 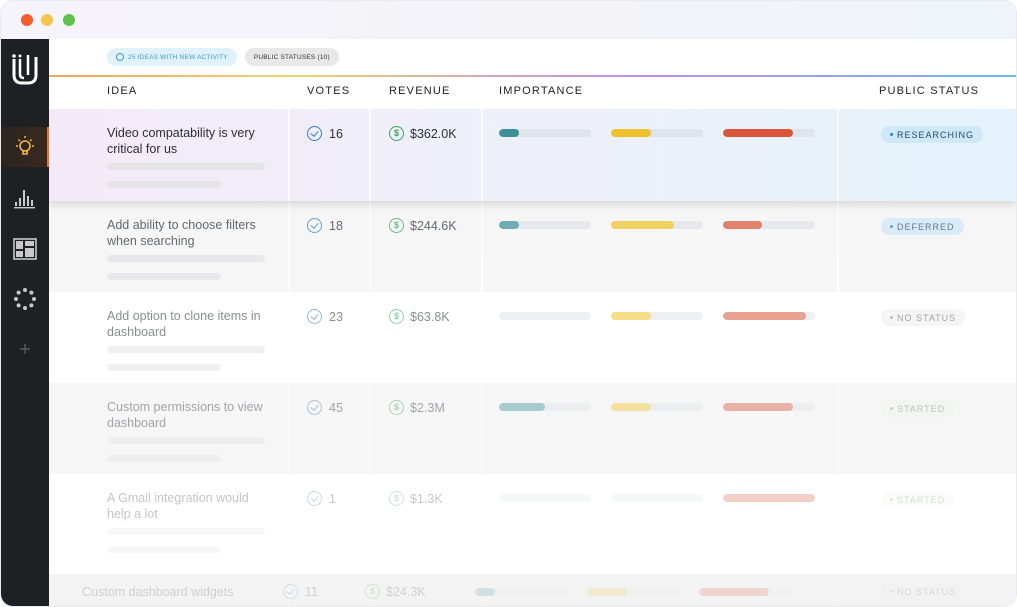 What do you see at coordinates (184, 324) in the screenshot?
I see `idea-title: Add option to clone items in dashboard` at bounding box center [184, 324].